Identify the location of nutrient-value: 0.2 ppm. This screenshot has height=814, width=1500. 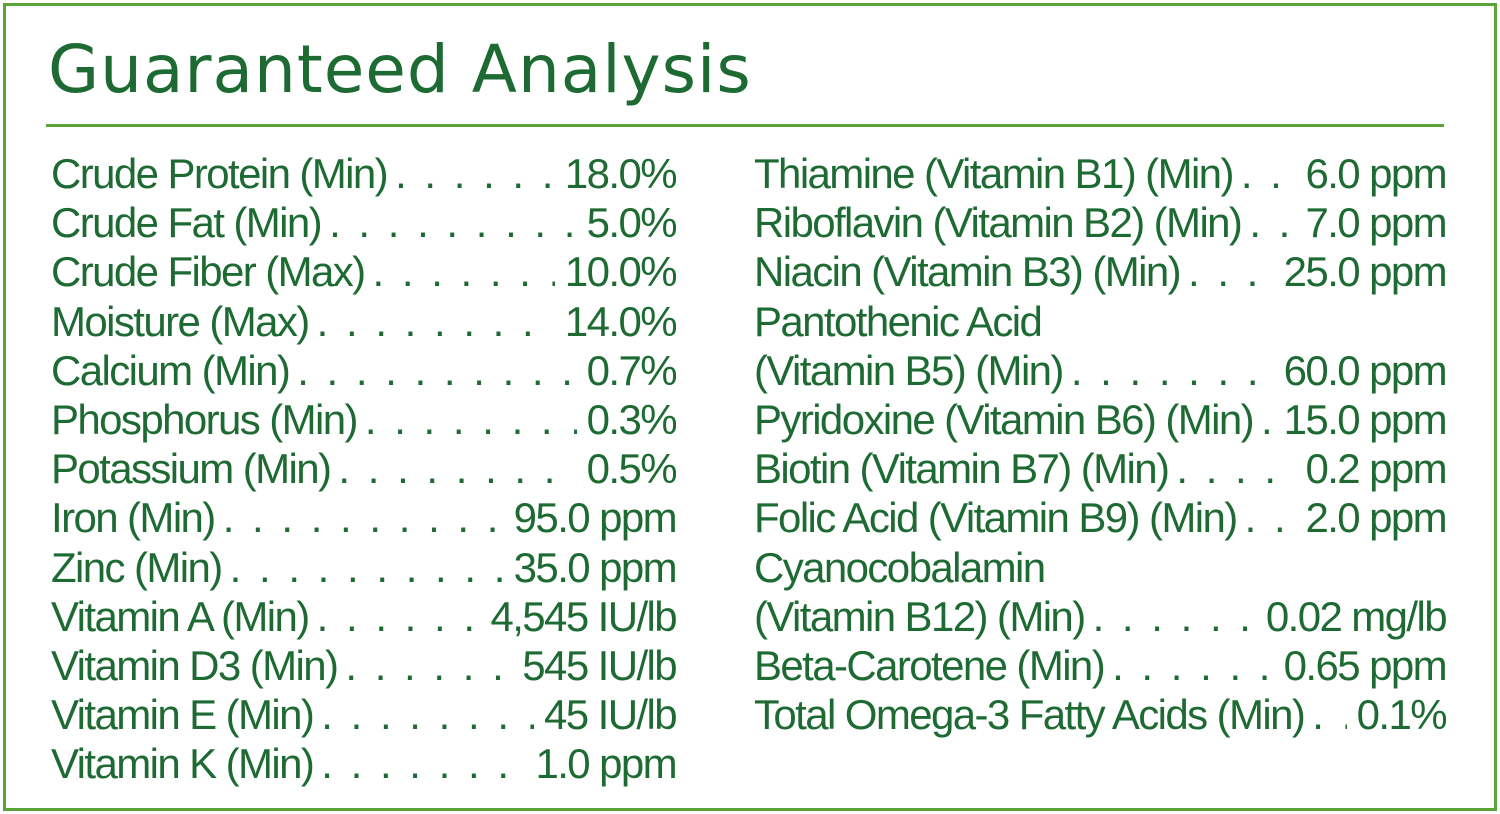
(1375, 469).